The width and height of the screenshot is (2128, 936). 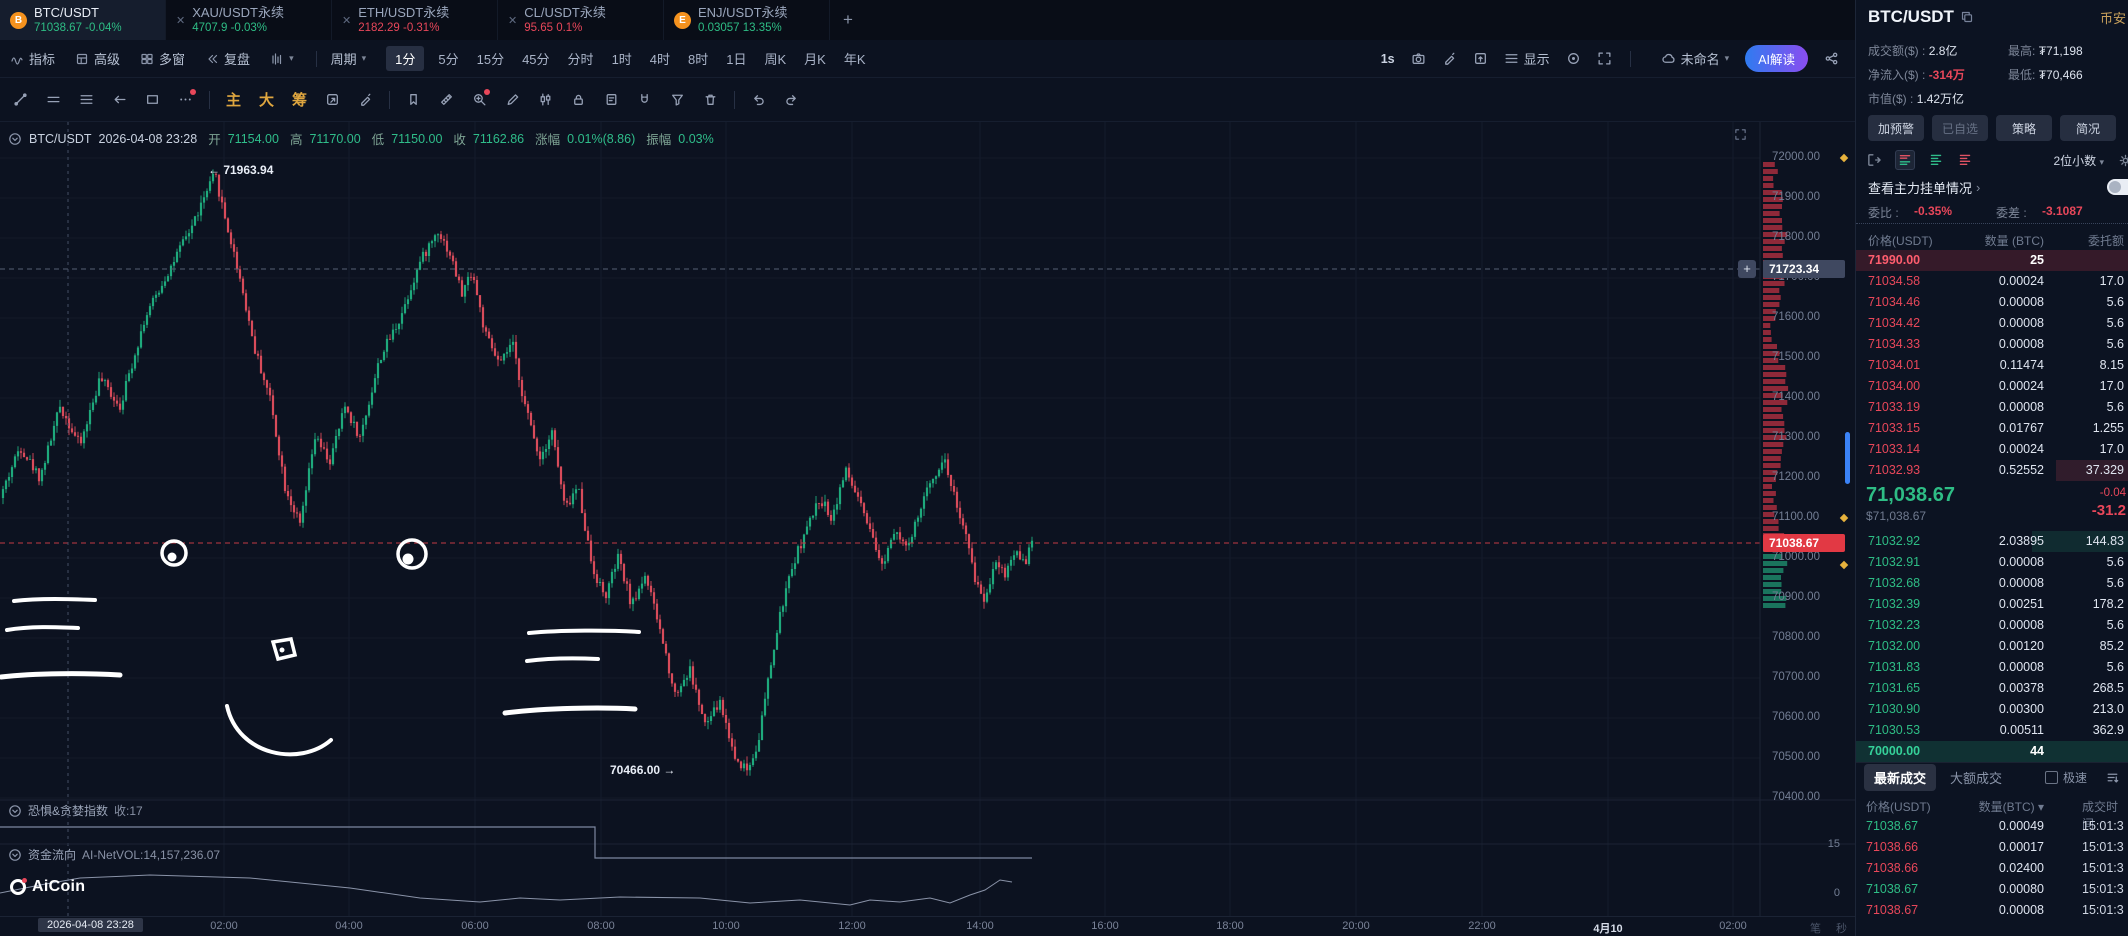 I want to click on candles-icon, so click(x=545, y=99).